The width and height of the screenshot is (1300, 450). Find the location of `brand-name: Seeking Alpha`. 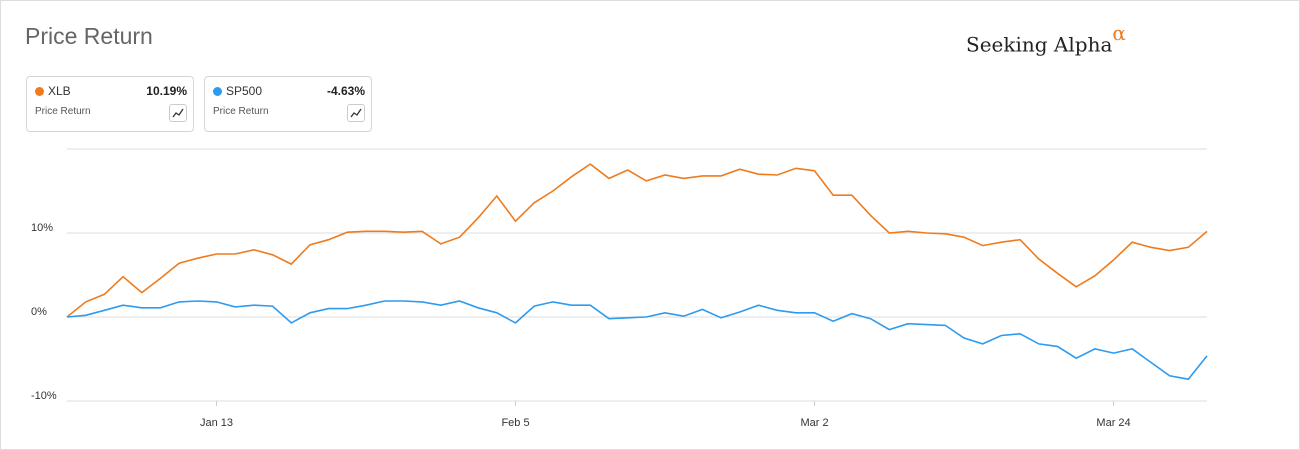

brand-name: Seeking Alpha is located at coordinates (1039, 44).